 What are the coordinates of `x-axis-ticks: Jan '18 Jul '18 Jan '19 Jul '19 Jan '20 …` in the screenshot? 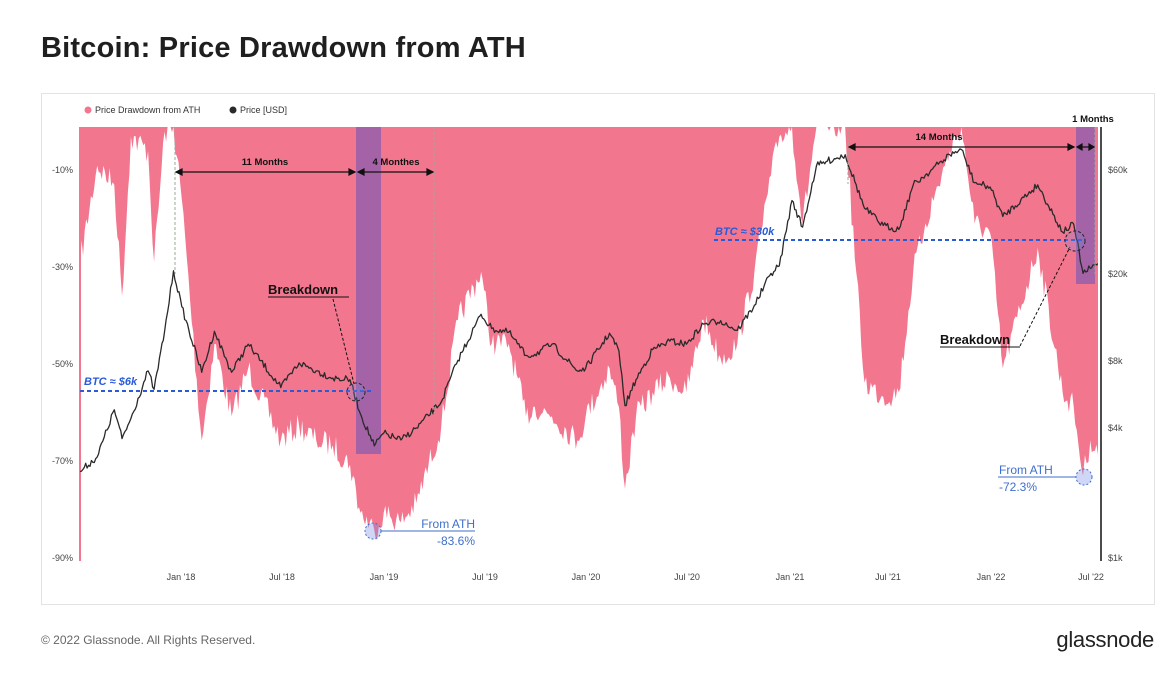 It's located at (635, 577).